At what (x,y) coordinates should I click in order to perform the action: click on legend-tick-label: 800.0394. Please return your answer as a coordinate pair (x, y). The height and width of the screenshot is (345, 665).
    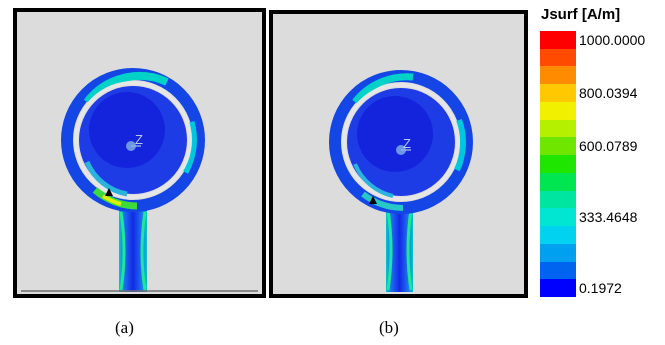
    Looking at the image, I should click on (608, 93).